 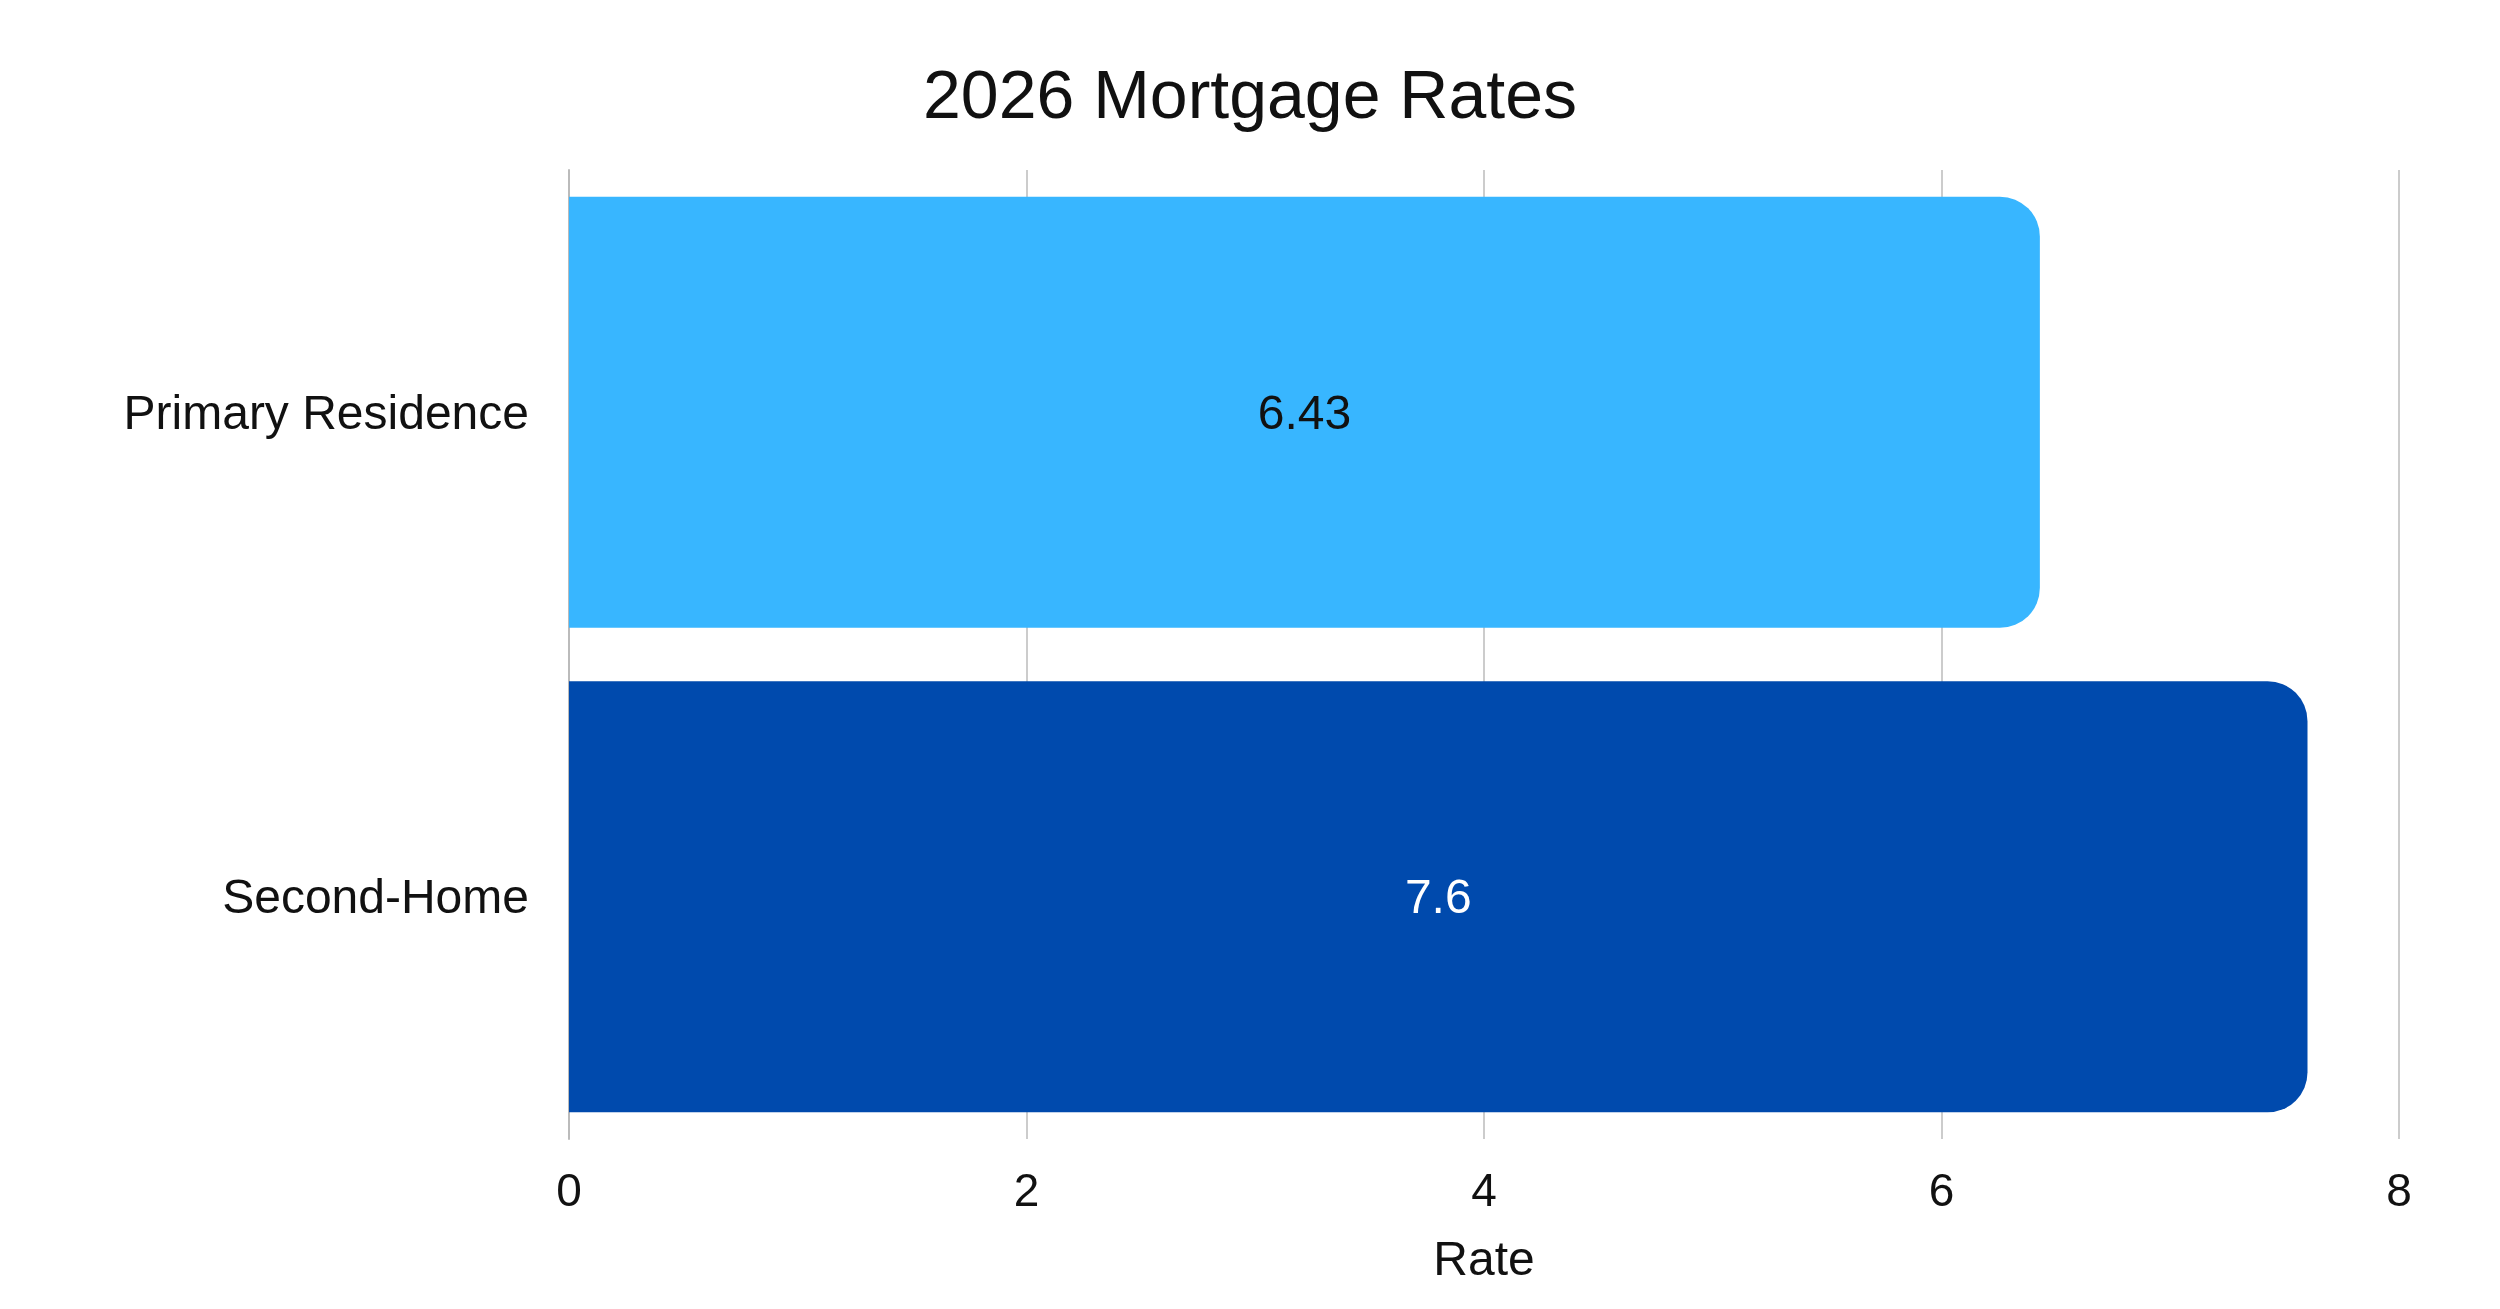 I want to click on x-tick-label: 0, so click(x=569, y=1190).